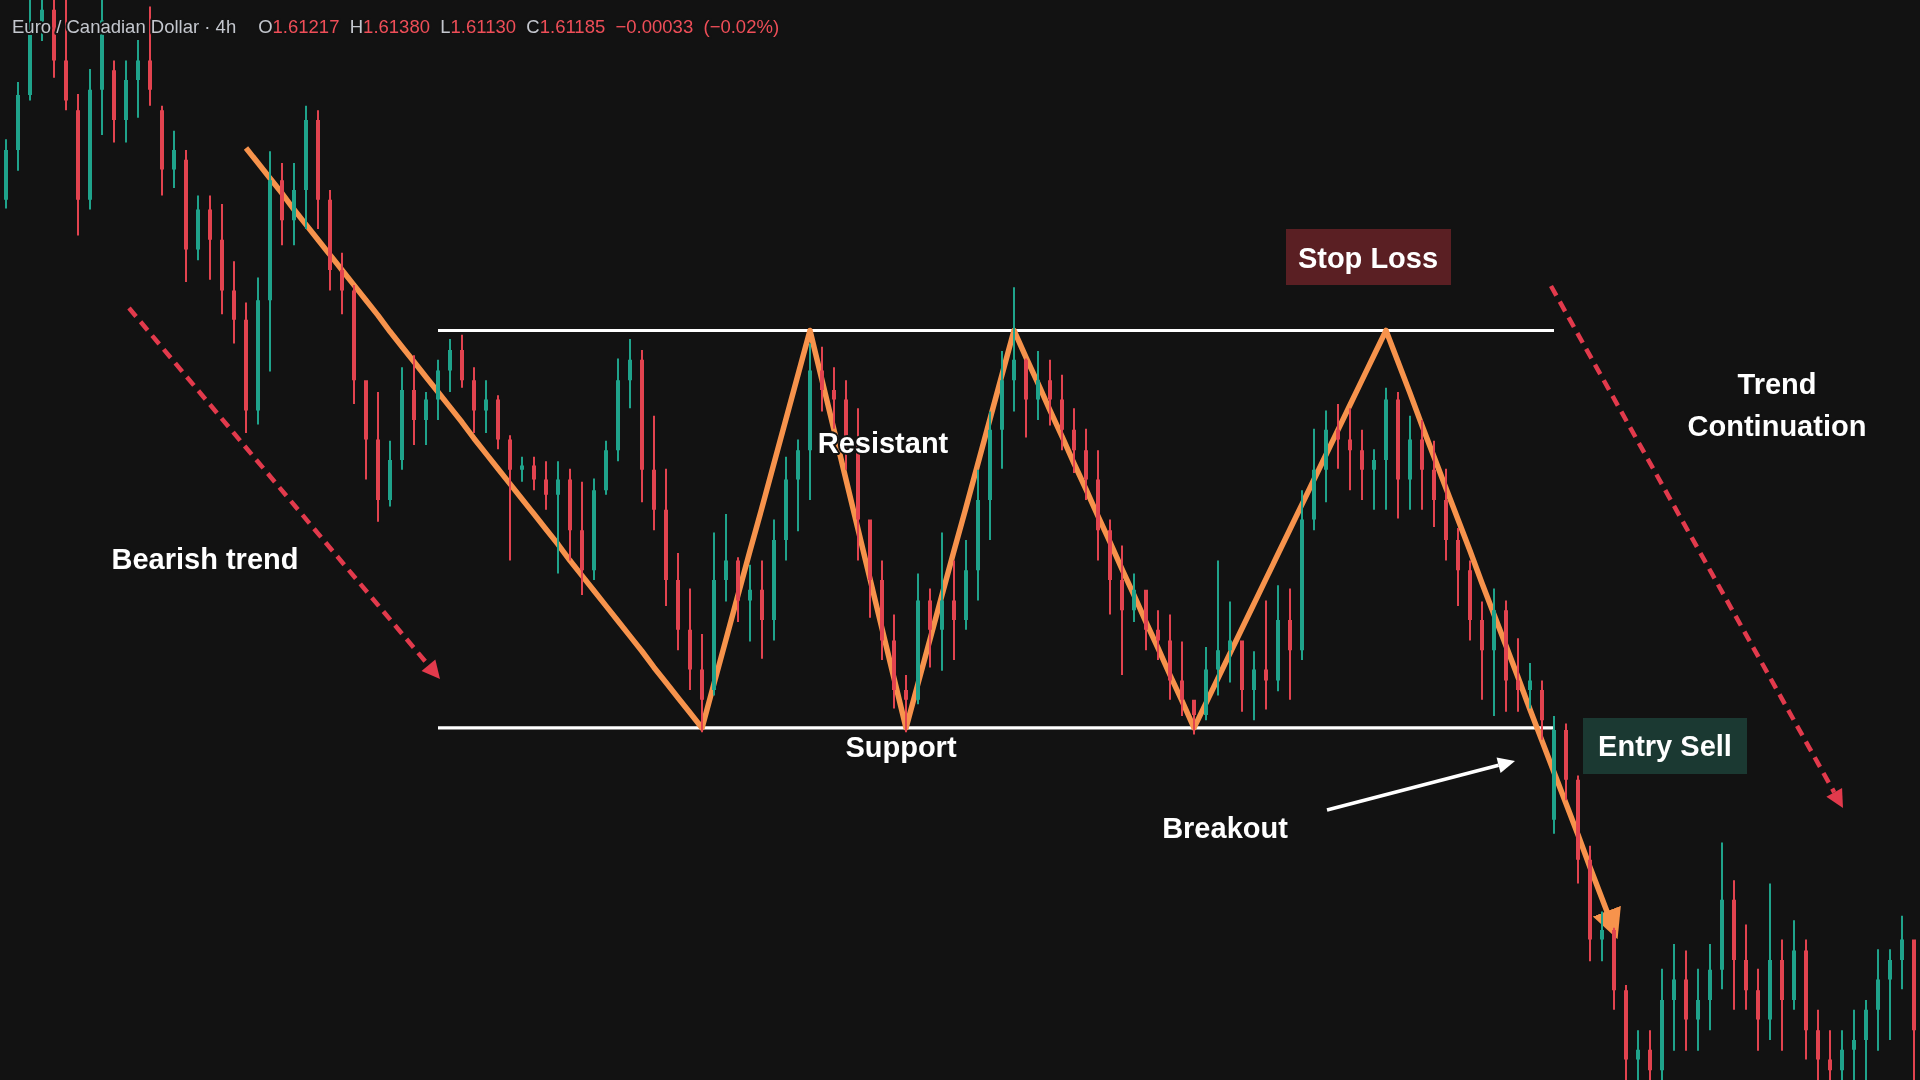 The image size is (1920, 1080). Describe the element at coordinates (1777, 405) in the screenshot. I see `annotation: Trend Continuation` at that location.